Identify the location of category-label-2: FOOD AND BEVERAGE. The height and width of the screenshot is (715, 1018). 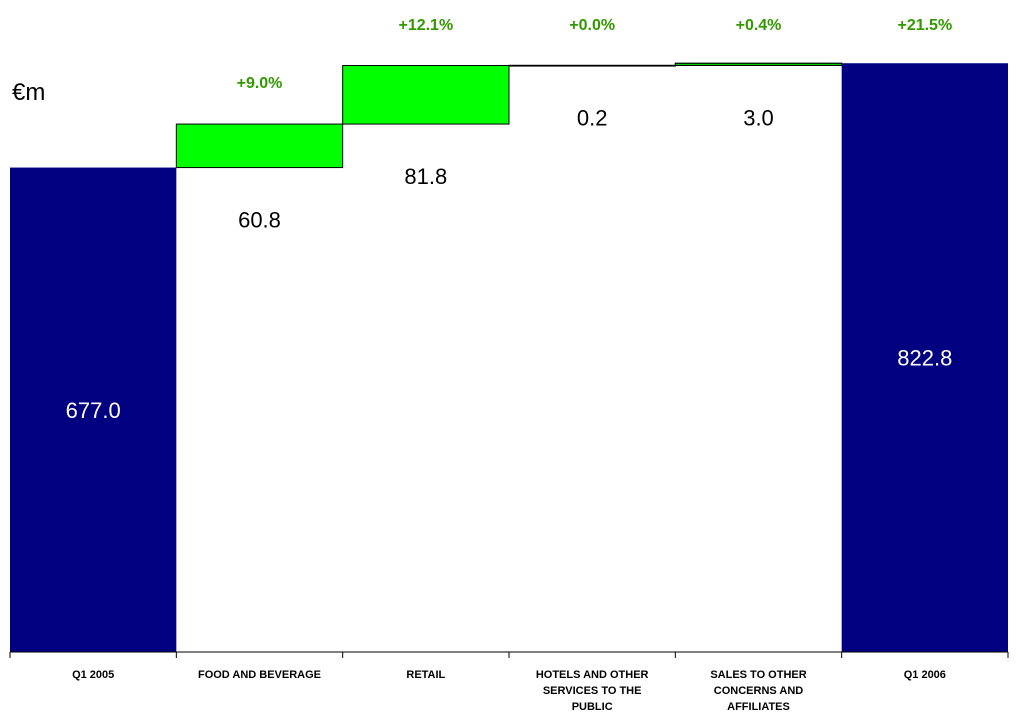
(259, 675).